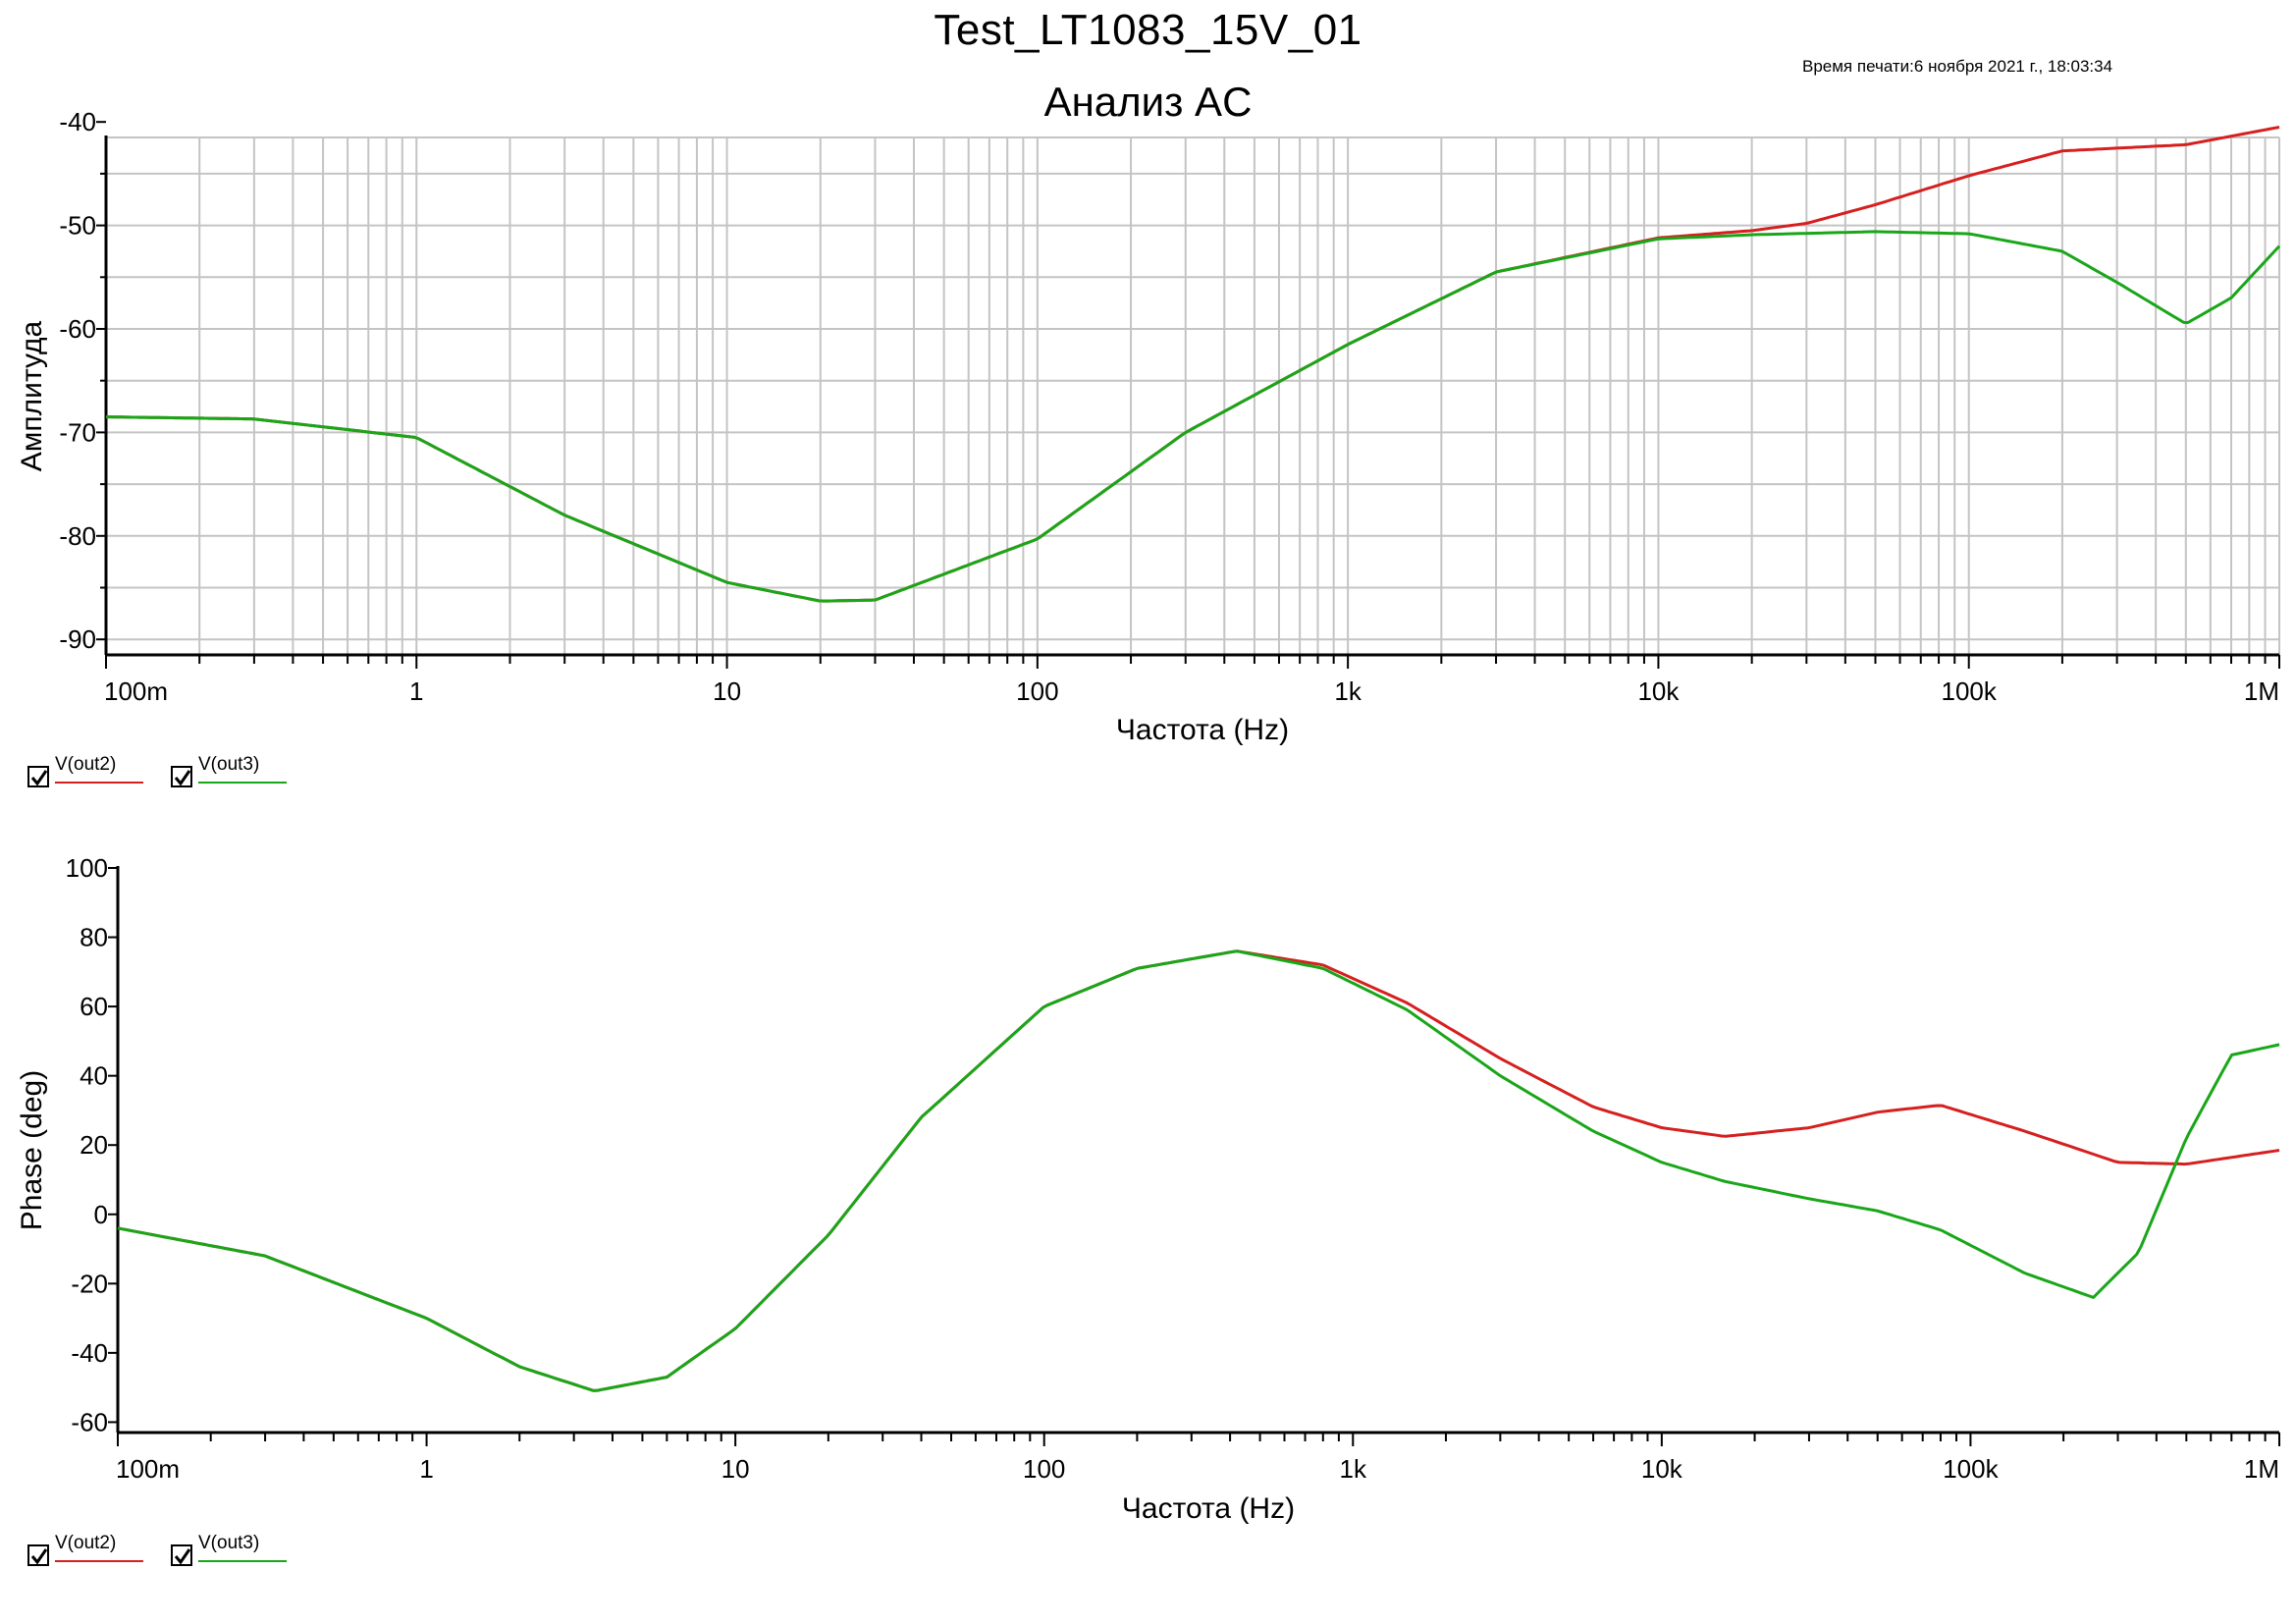 The width and height of the screenshot is (2296, 1624). Describe the element at coordinates (77, 639) in the screenshot. I see `y-tick-label: -90` at that location.